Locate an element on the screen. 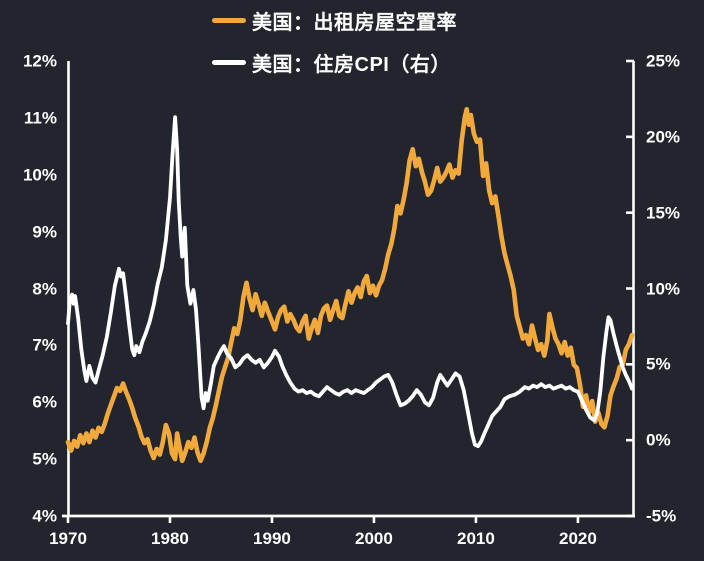 The width and height of the screenshot is (704, 561). y-left-tick-label: 8% is located at coordinates (44, 288).